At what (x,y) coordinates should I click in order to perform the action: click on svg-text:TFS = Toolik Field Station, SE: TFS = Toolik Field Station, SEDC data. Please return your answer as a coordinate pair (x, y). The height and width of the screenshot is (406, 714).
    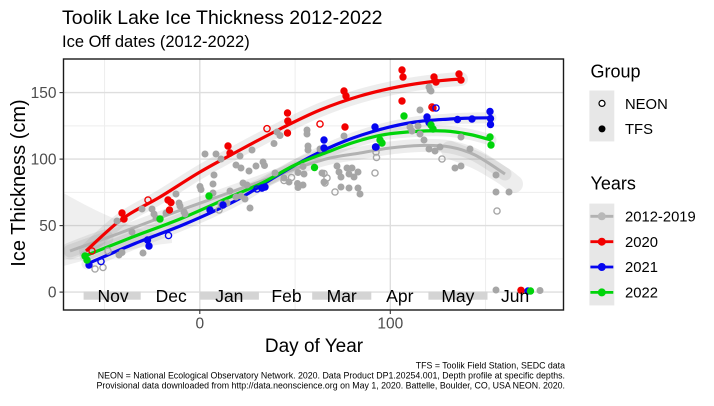
    Looking at the image, I should click on (490, 365).